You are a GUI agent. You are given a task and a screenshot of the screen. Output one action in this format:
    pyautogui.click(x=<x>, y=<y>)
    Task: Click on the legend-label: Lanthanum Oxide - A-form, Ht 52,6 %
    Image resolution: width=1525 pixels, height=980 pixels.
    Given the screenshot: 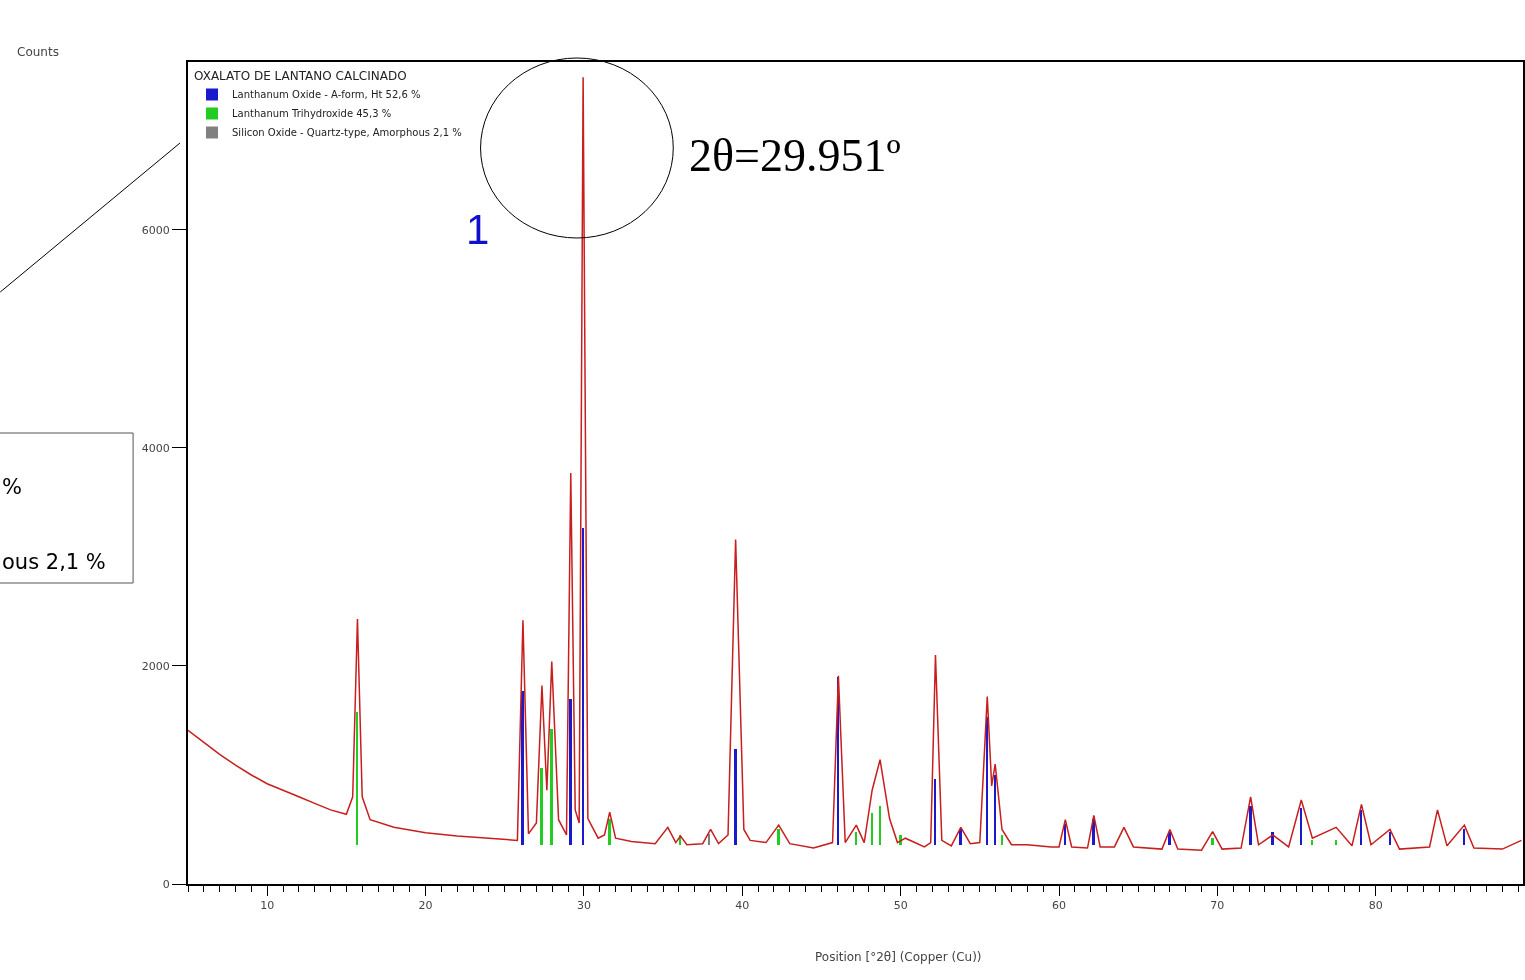 What is the action you would take?
    pyautogui.click(x=326, y=95)
    